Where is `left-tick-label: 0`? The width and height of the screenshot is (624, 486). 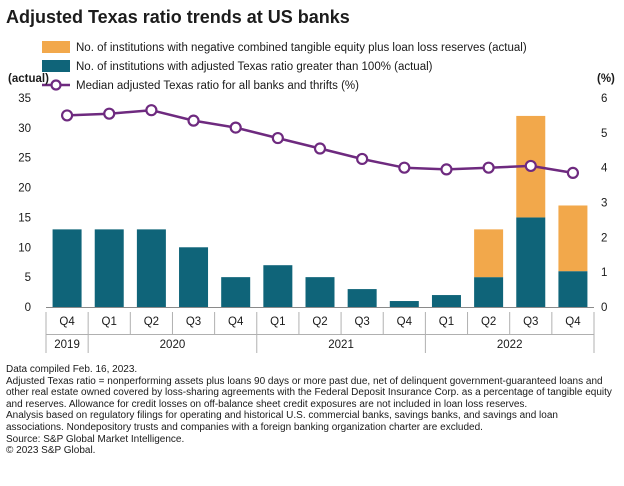 left-tick-label: 0 is located at coordinates (28, 308).